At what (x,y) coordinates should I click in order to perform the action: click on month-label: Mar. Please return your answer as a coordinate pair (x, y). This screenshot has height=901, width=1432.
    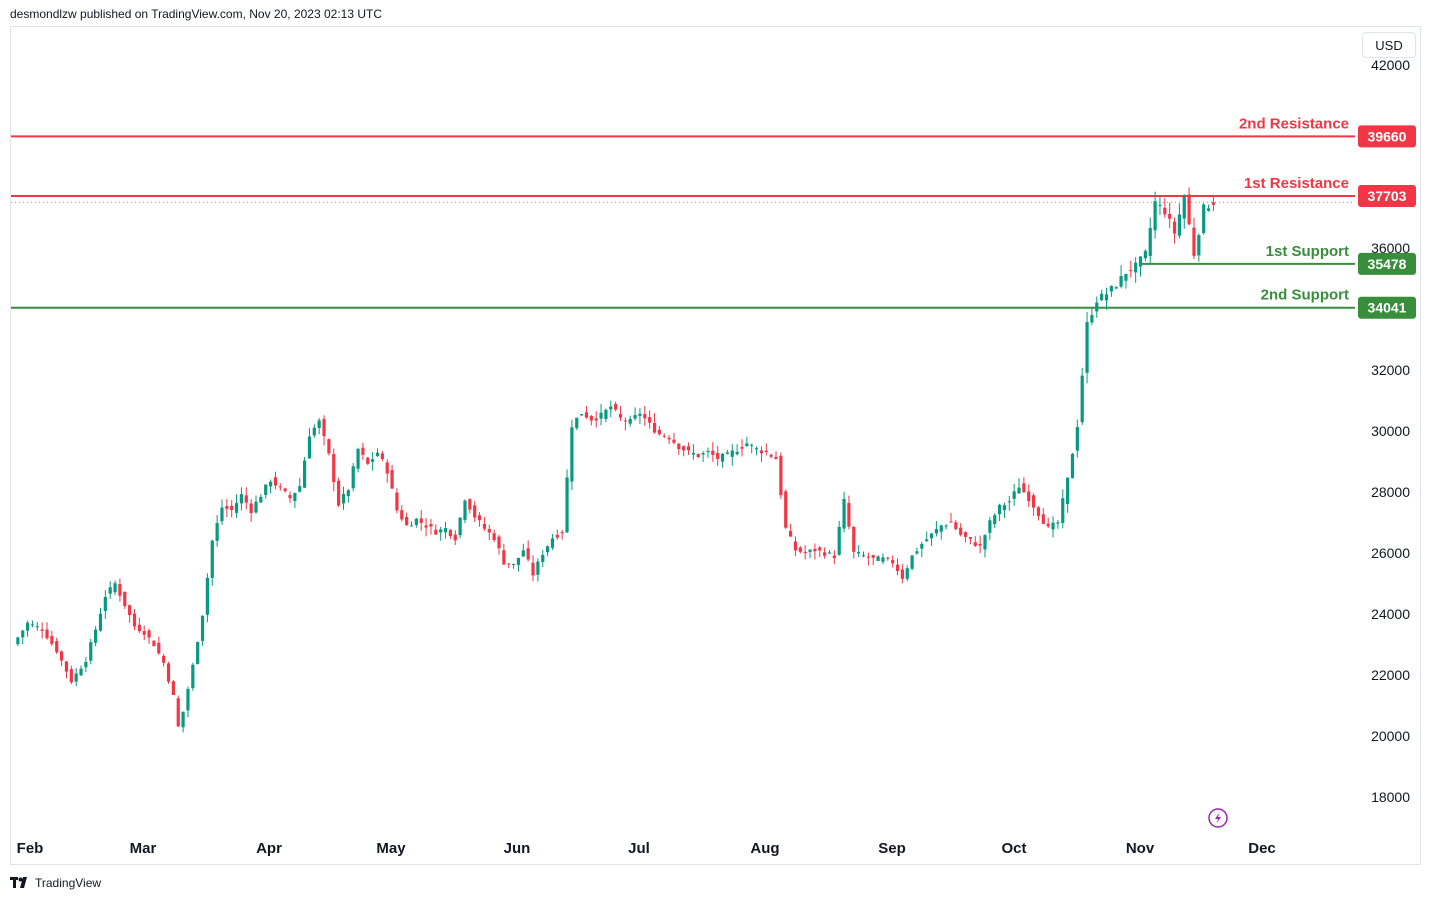
    Looking at the image, I should click on (143, 848).